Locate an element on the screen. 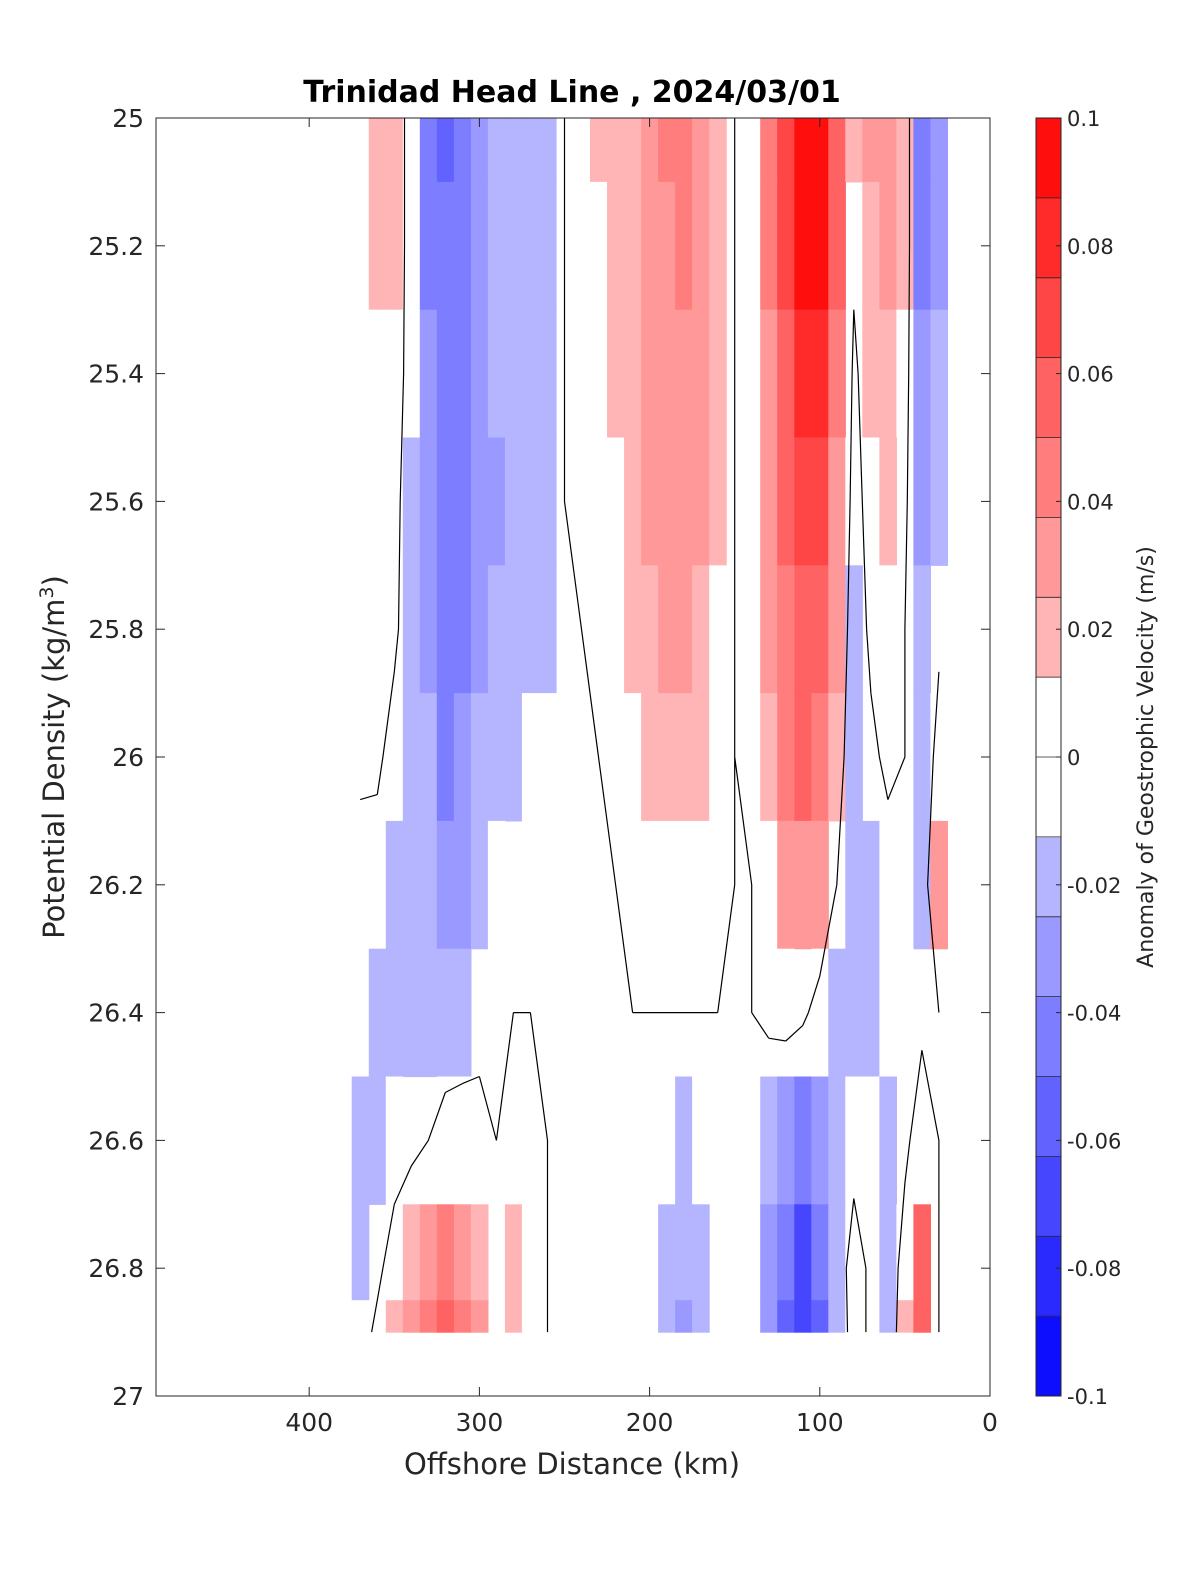 This screenshot has width=1200, height=1575. colorbar-tick-label: 0 is located at coordinates (1073, 758).